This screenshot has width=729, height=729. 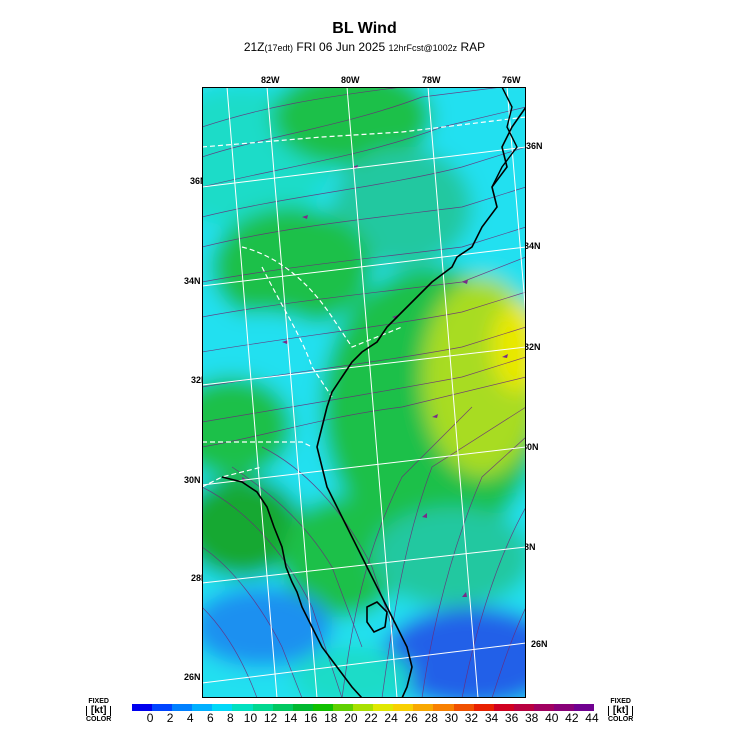 I want to click on lon-label-80w: 80W, so click(x=350, y=80).